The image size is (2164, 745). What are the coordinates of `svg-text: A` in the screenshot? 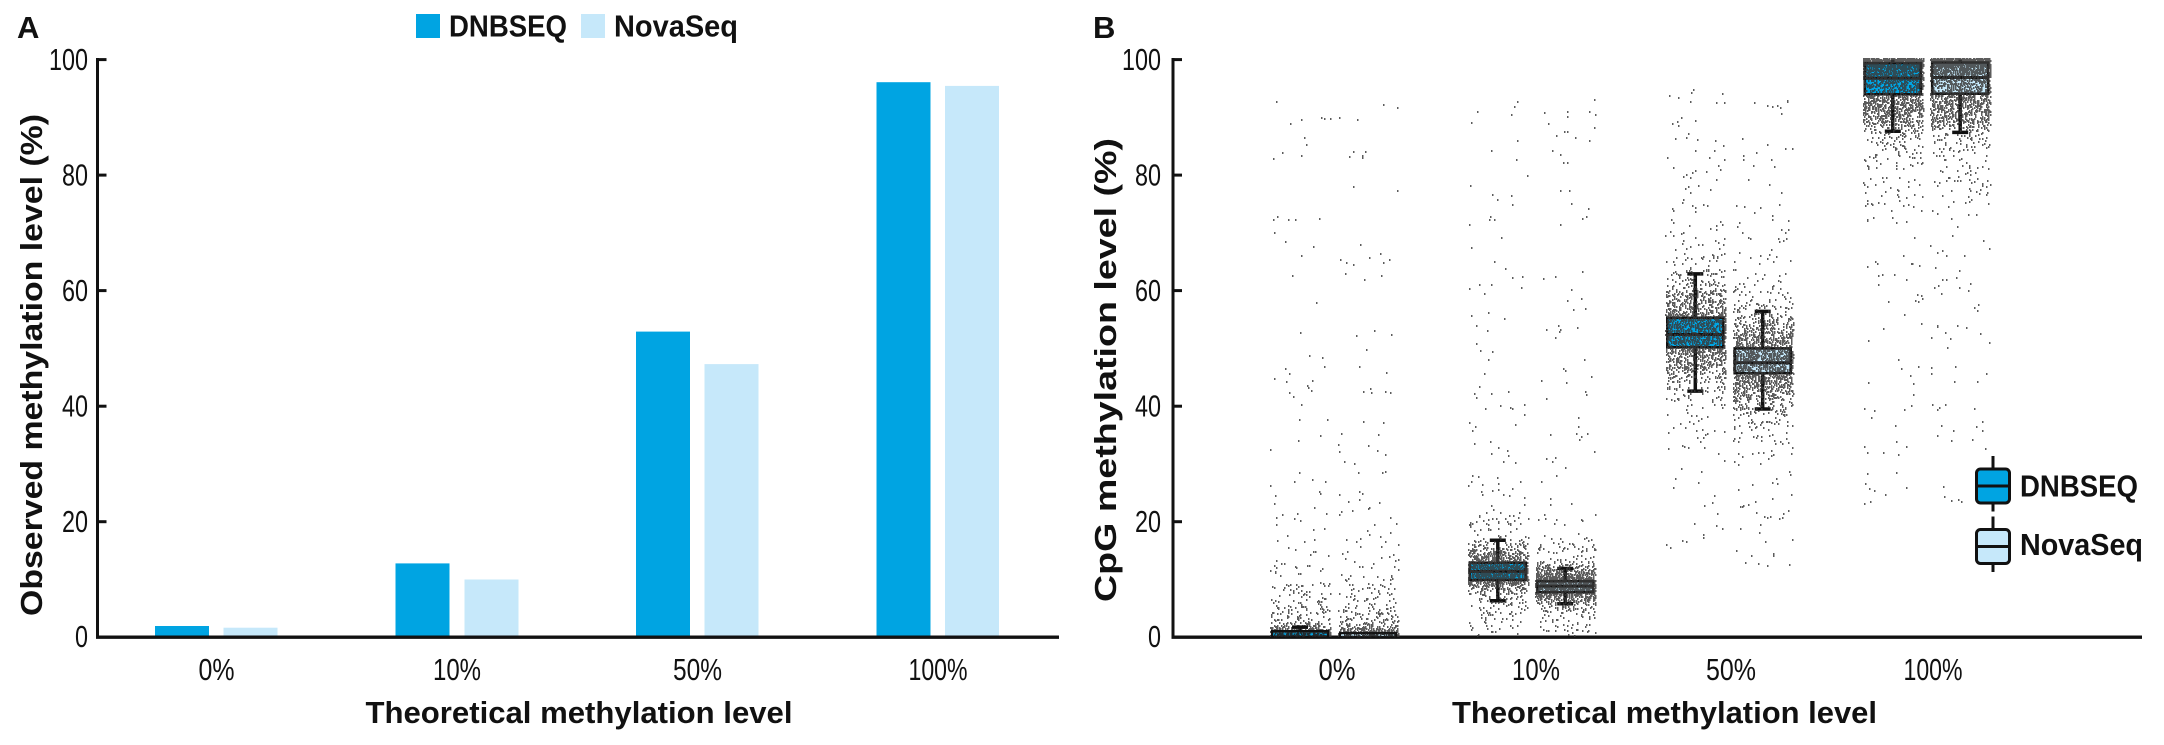 It's located at (28, 27).